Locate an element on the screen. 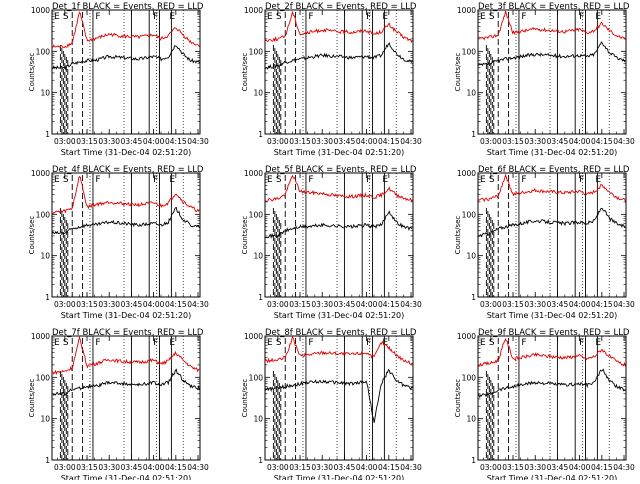 The width and height of the screenshot is (640, 484). panel-title: Det_9f BLACK = Events, RED = LLD is located at coordinates (554, 333).